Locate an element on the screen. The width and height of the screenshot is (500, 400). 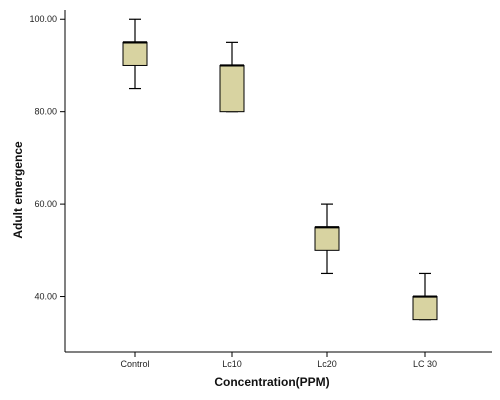
y-tick-label: 80.00 is located at coordinates (45, 112).